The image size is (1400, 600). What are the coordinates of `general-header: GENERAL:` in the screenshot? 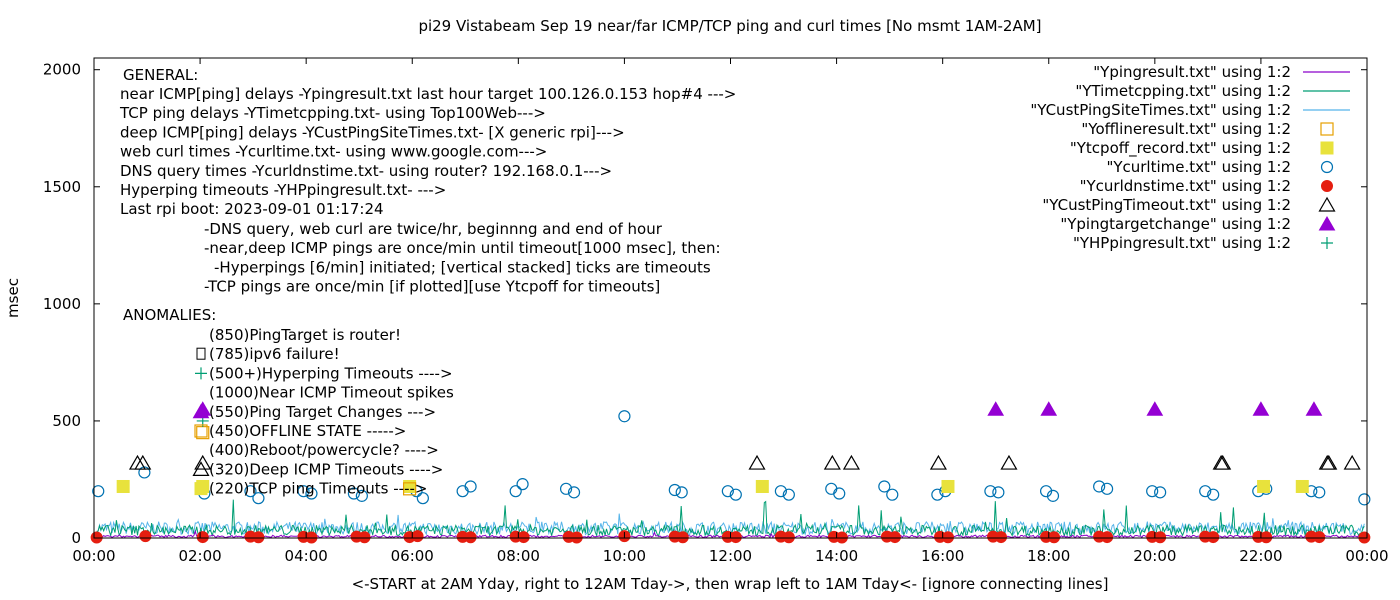 It's located at (160, 75).